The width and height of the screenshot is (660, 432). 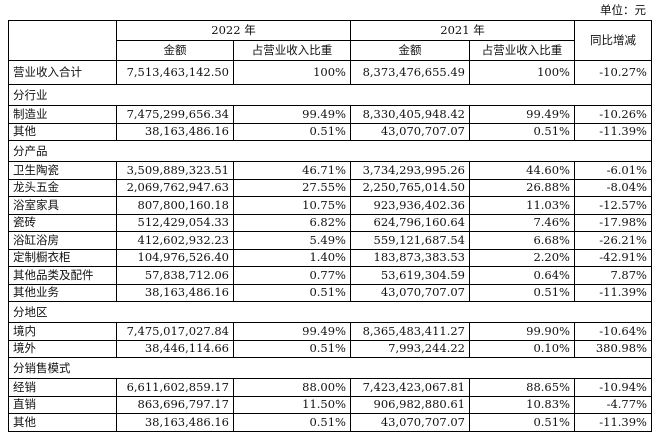 What do you see at coordinates (522, 404) in the screenshot?
I see `ratio-2021: 10.83%` at bounding box center [522, 404].